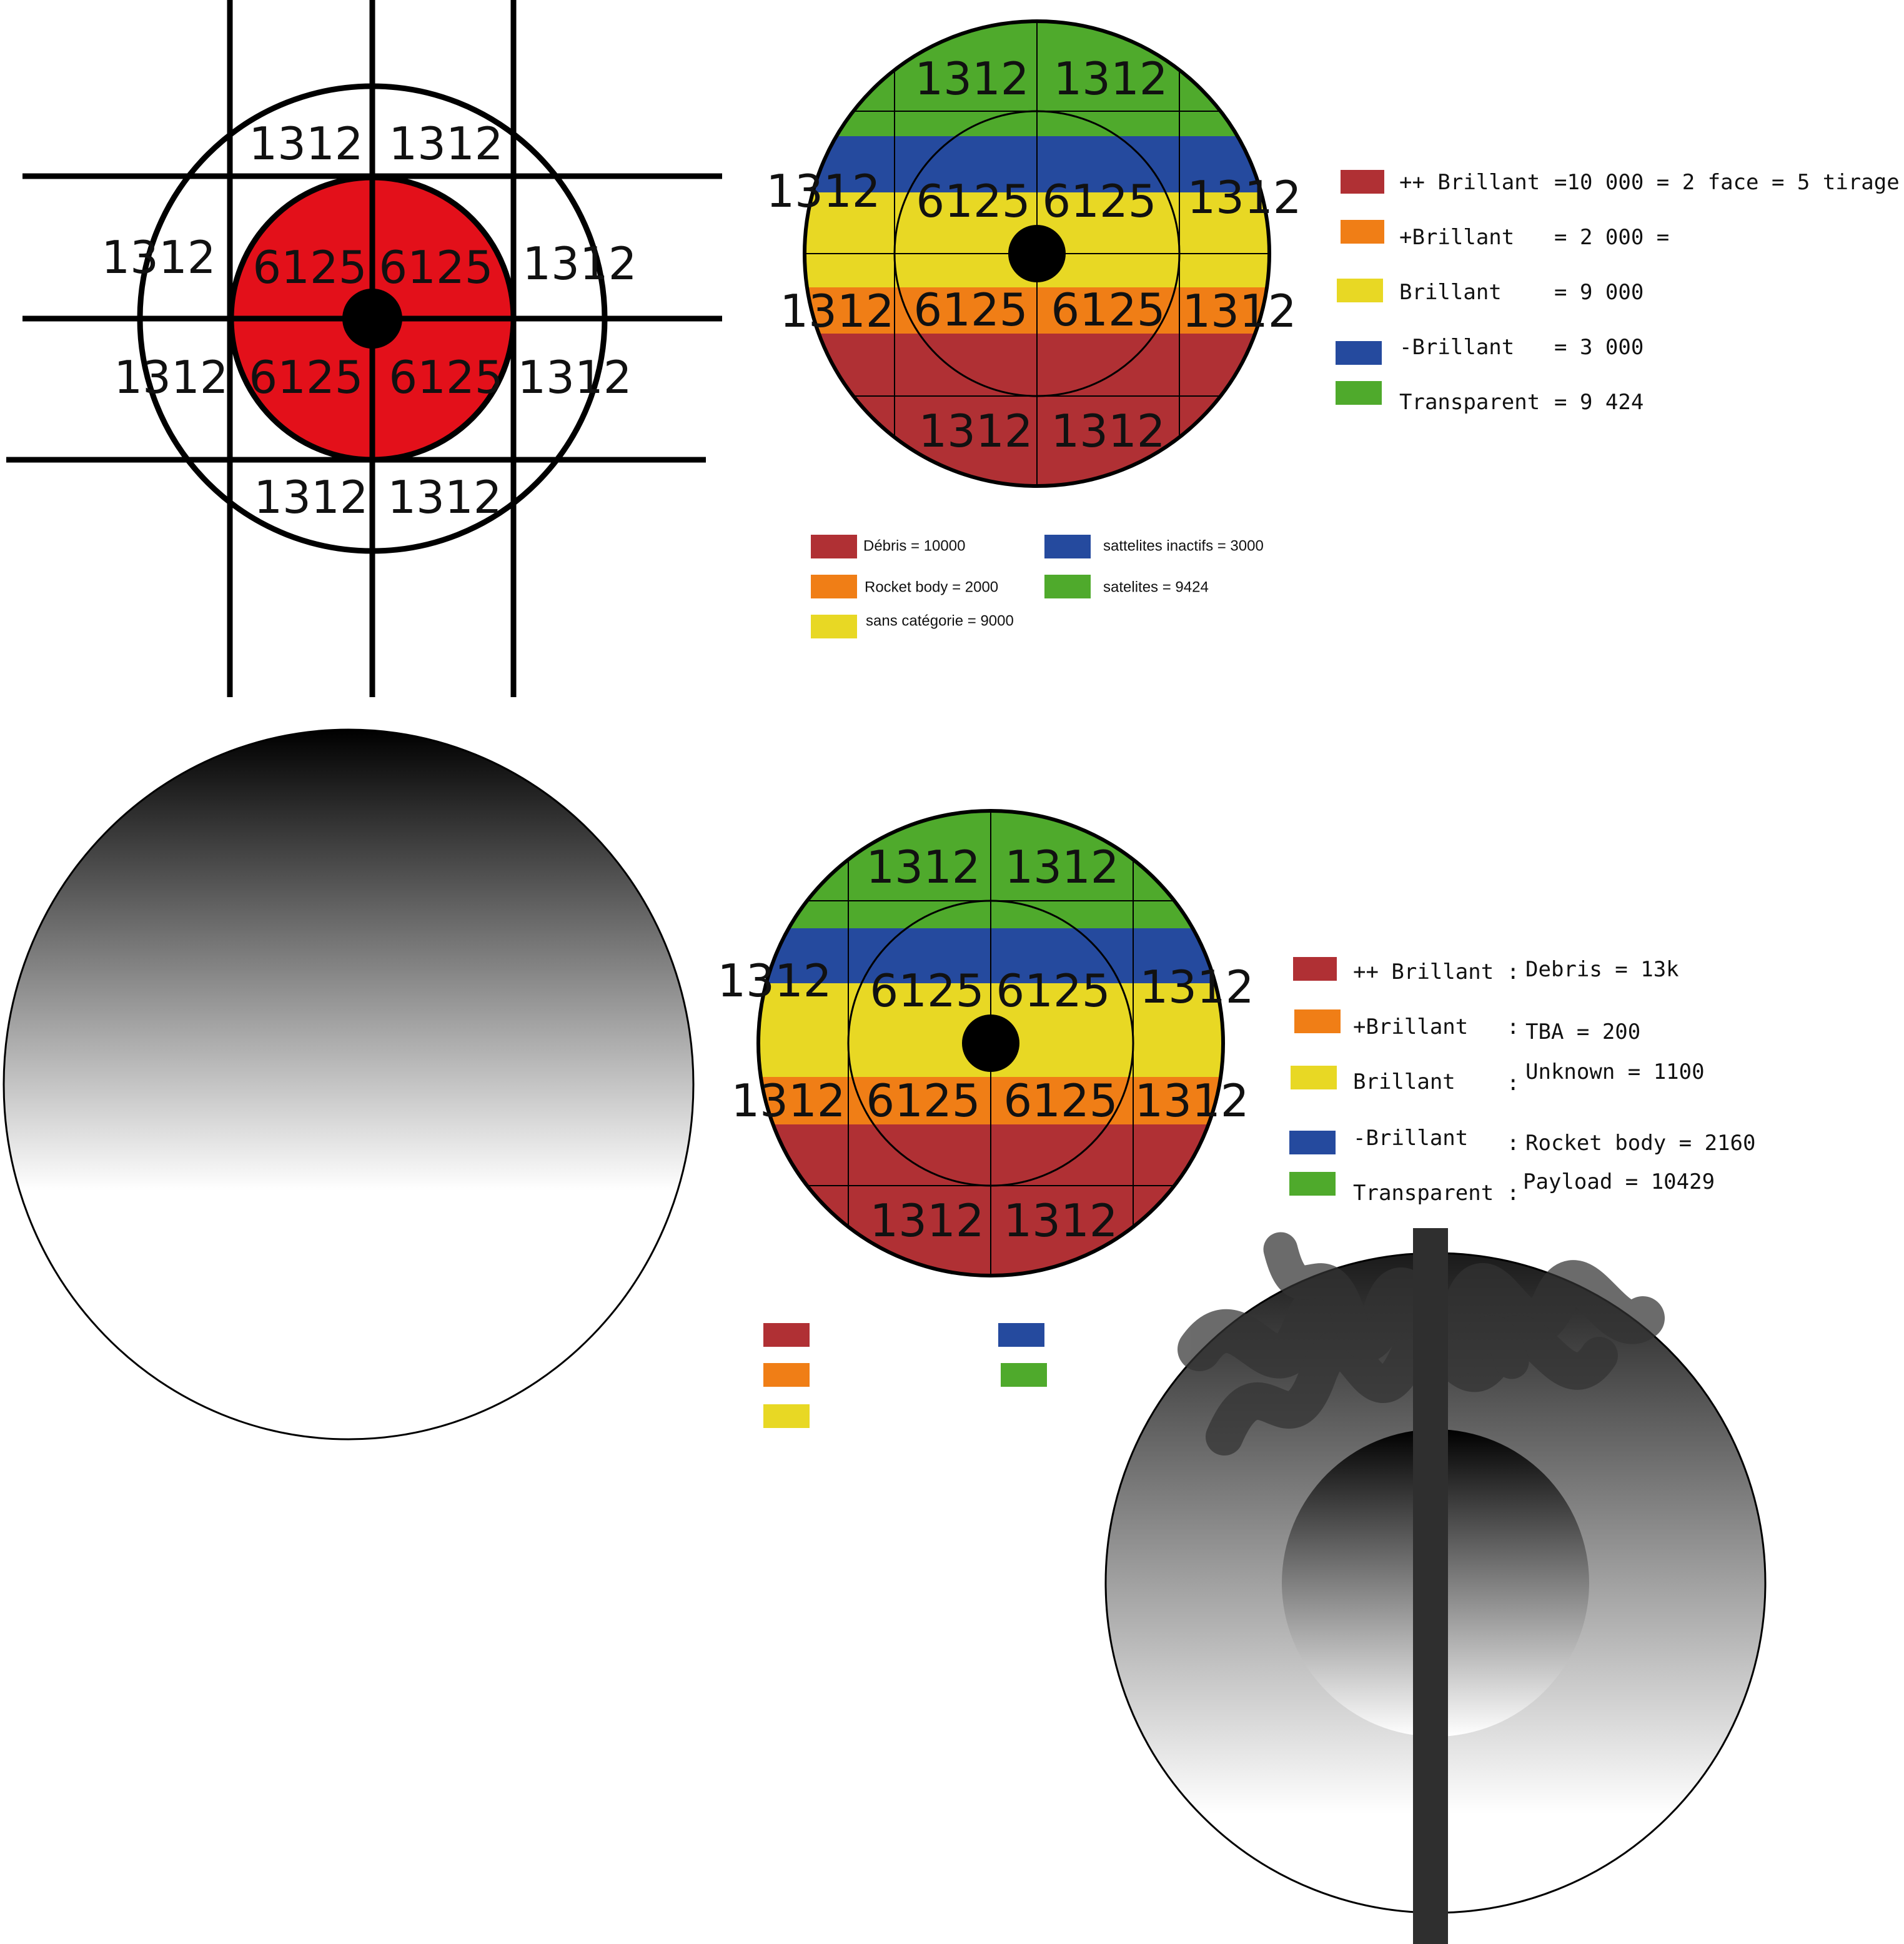 The image size is (1904, 1944). I want to click on legend-label: +Brillant, so click(1410, 1026).